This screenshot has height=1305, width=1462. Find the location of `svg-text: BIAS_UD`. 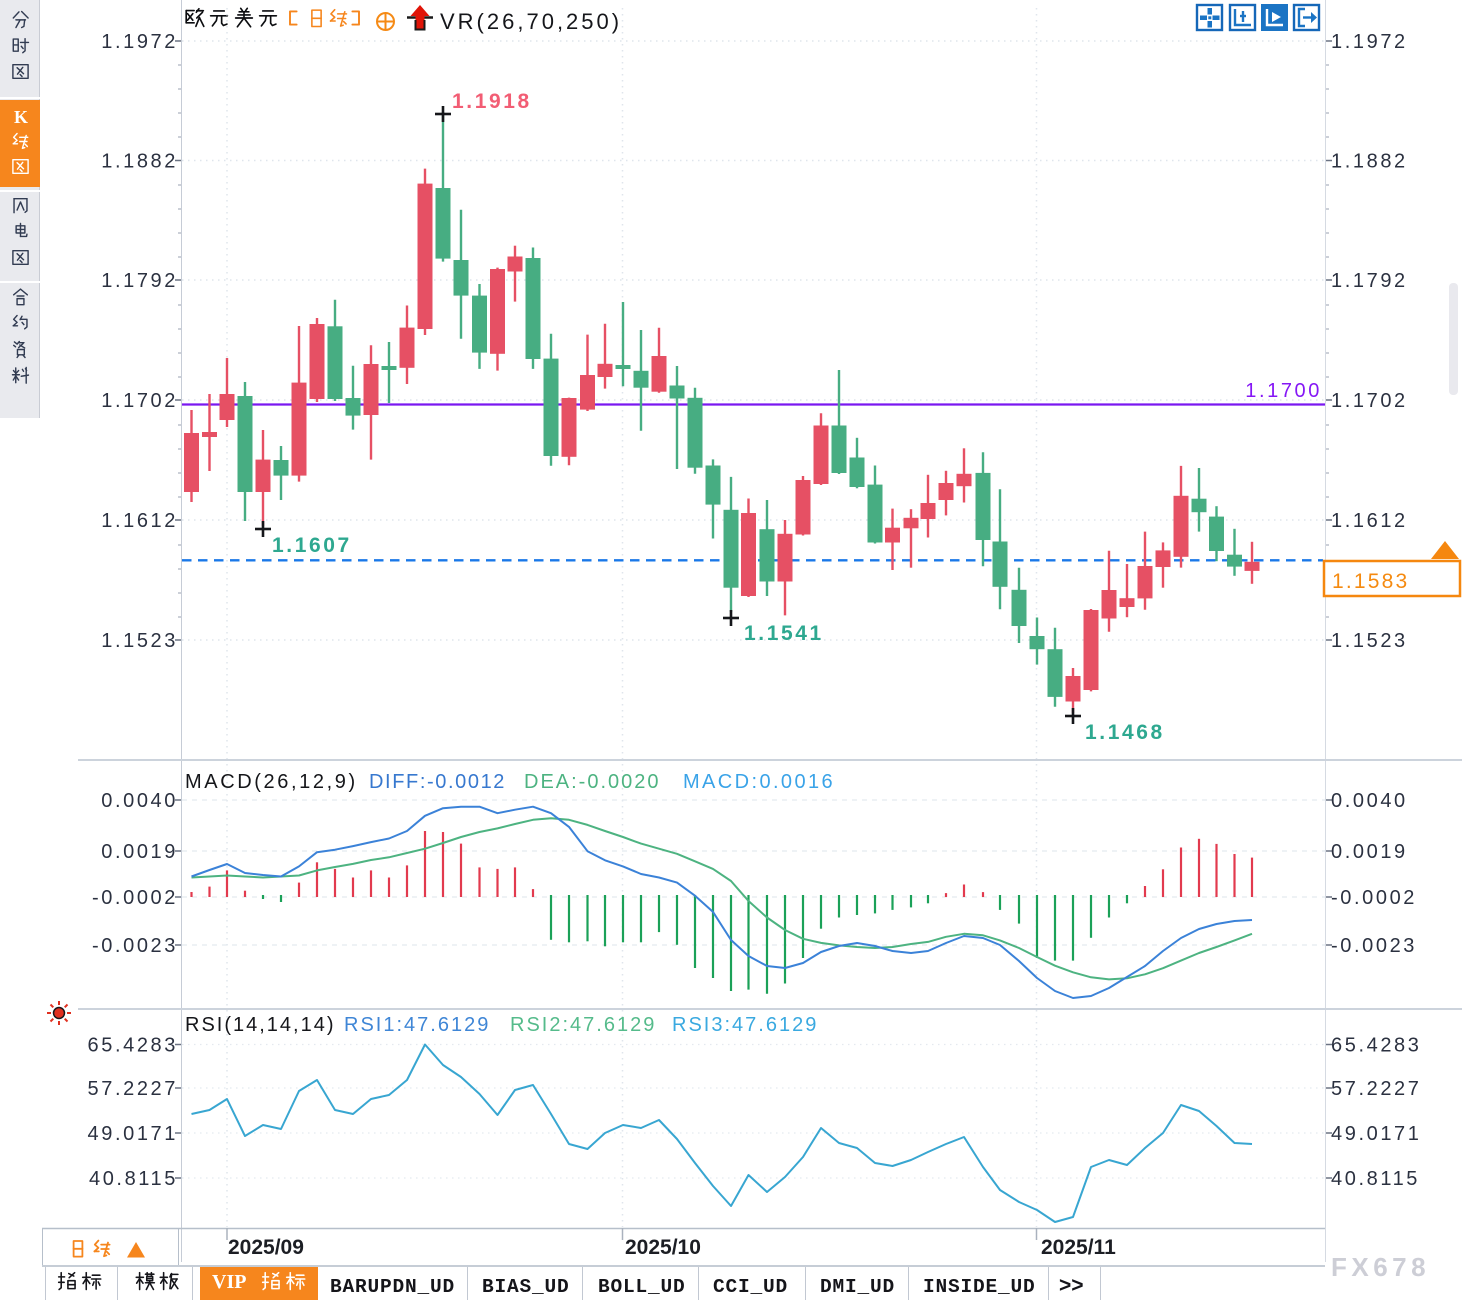

svg-text: BIAS_UD is located at coordinates (526, 1287).